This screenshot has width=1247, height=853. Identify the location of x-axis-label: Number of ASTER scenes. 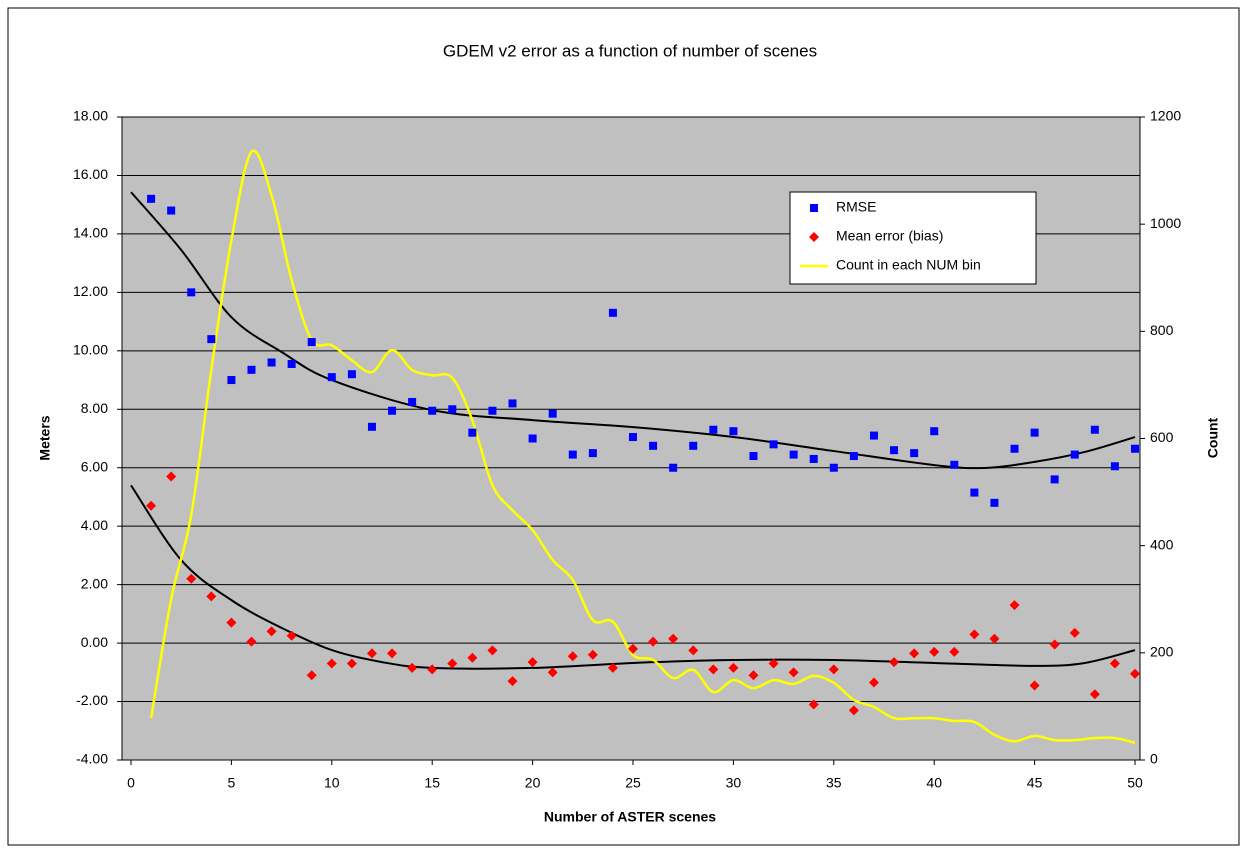
(630, 817).